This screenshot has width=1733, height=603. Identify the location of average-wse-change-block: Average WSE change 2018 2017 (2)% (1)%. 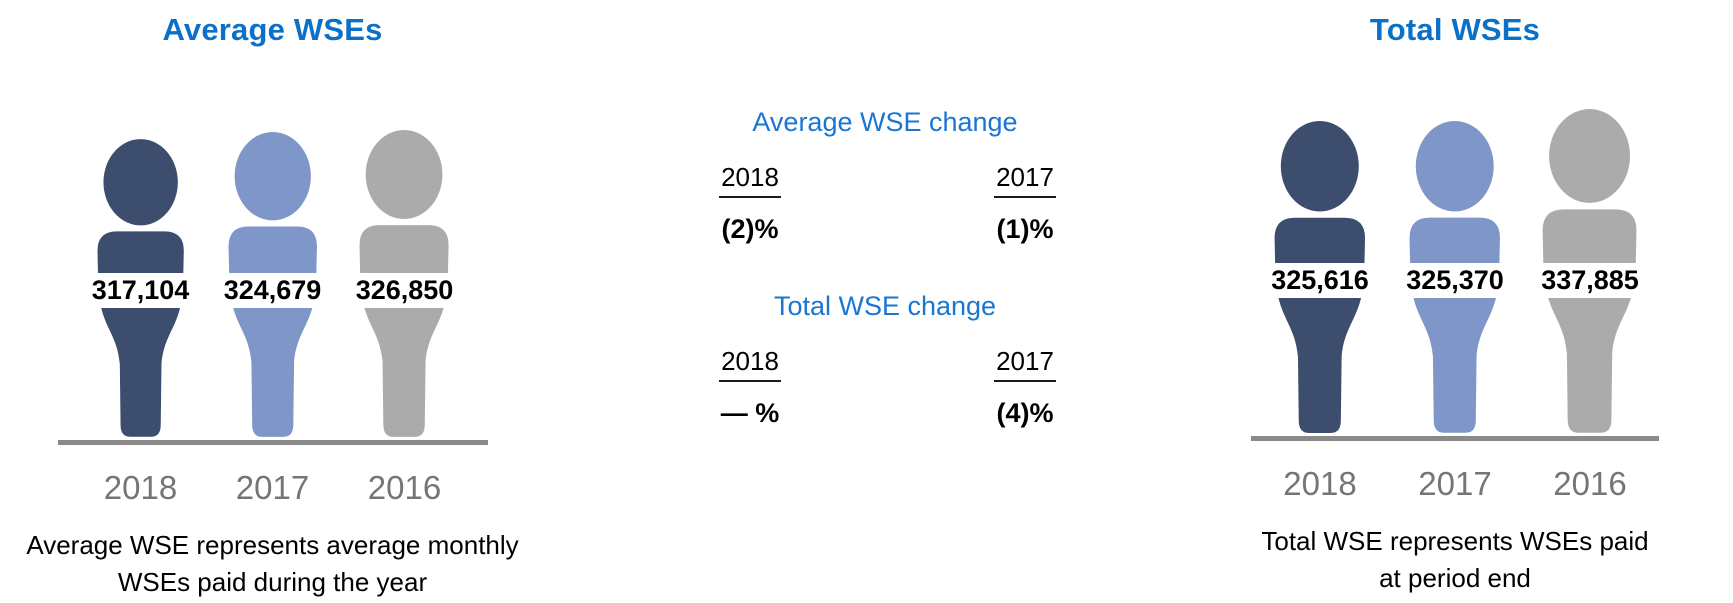
(860, 176).